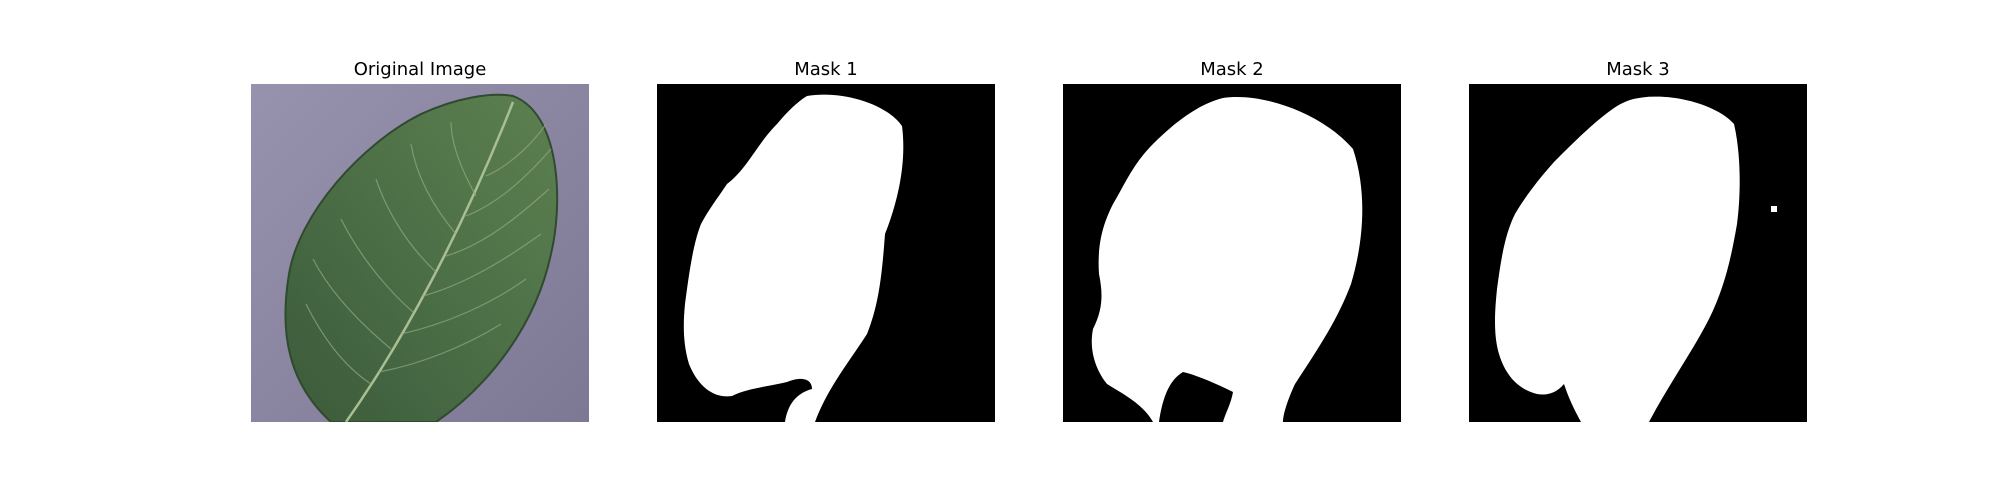 The width and height of the screenshot is (2000, 500). I want to click on original-image-panel, so click(420, 253).